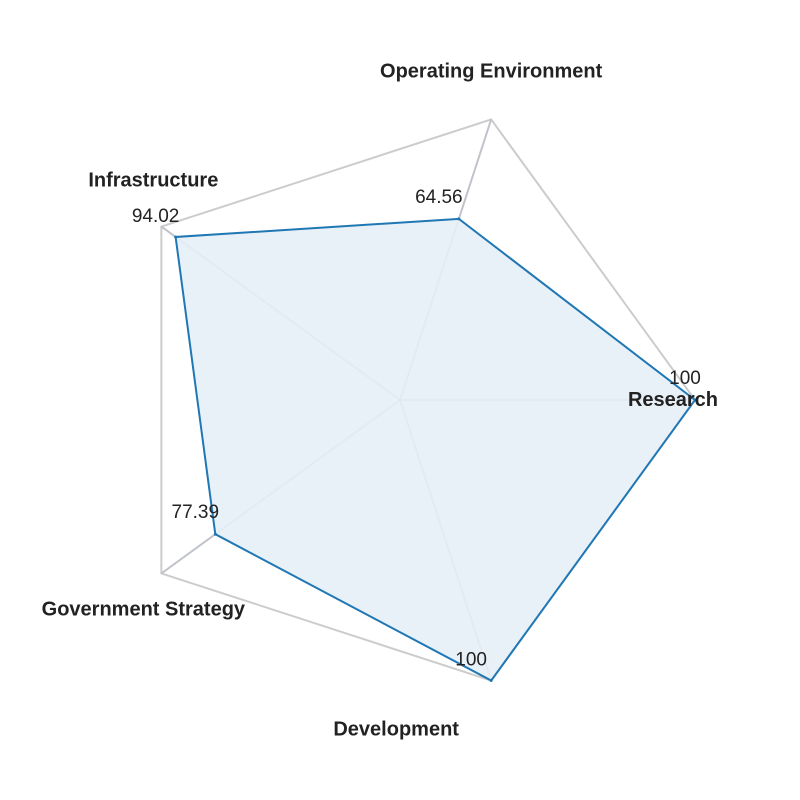 The image size is (800, 800). What do you see at coordinates (153, 181) in the screenshot?
I see `axis-label-infrastructure: Infrastructure` at bounding box center [153, 181].